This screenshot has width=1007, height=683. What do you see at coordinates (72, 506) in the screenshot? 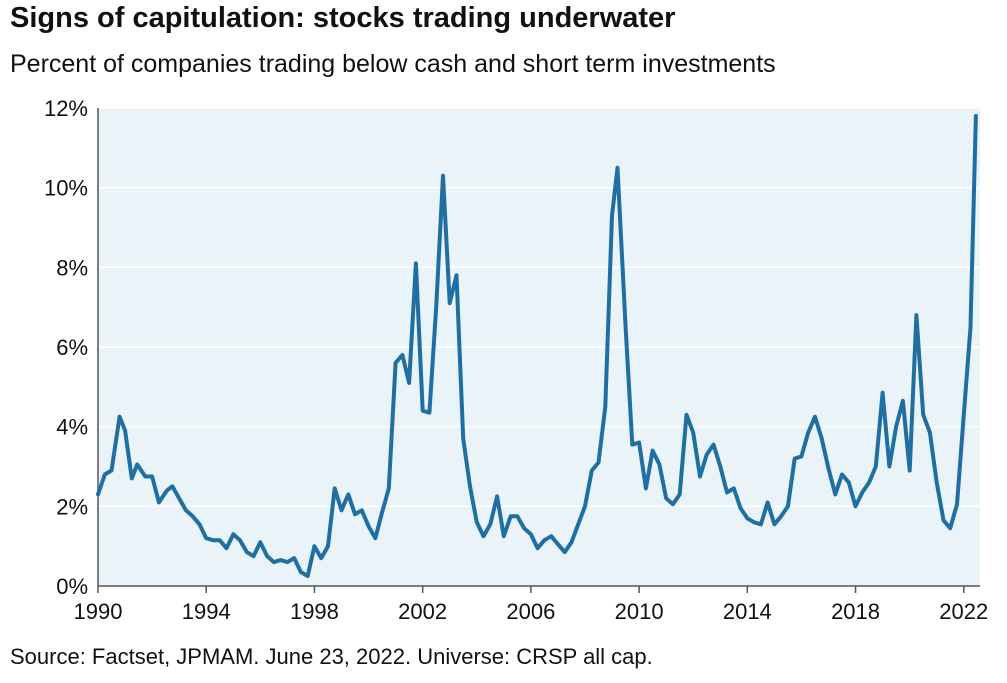
I see `y-tick-label: 2%` at bounding box center [72, 506].